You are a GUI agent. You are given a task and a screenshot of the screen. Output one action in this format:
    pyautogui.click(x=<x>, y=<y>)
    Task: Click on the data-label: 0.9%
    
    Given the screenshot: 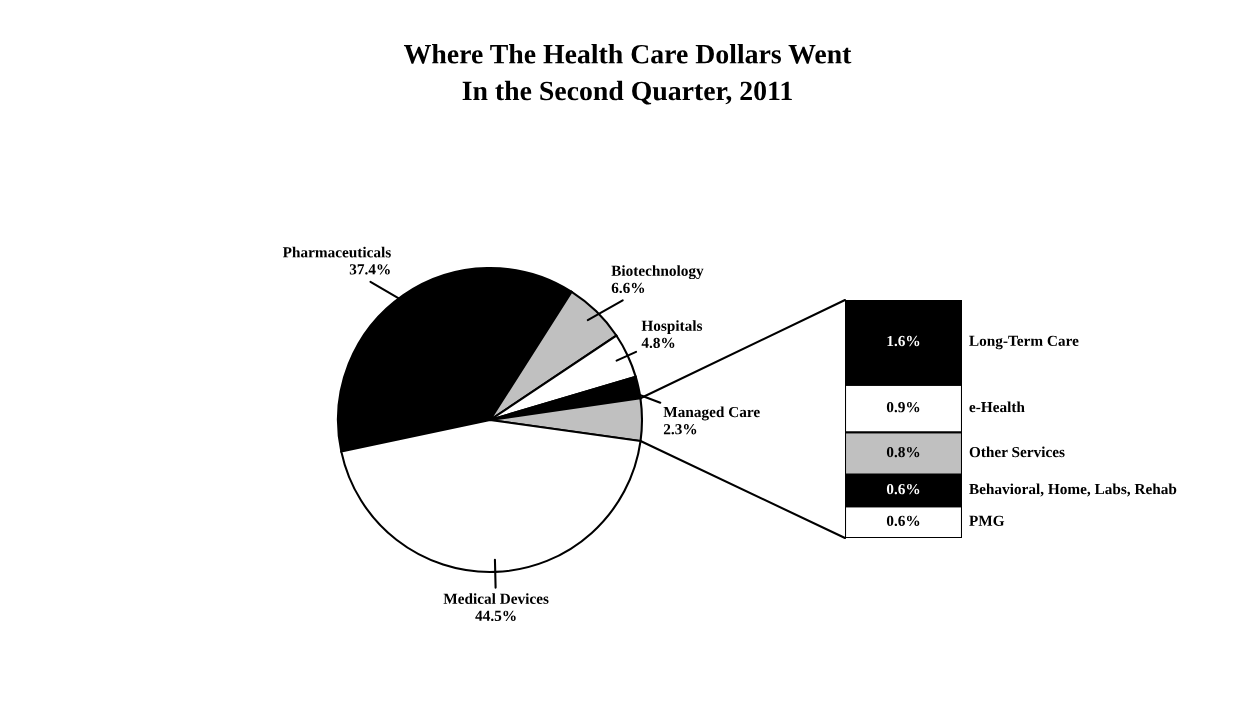 What is the action you would take?
    pyautogui.click(x=903, y=407)
    